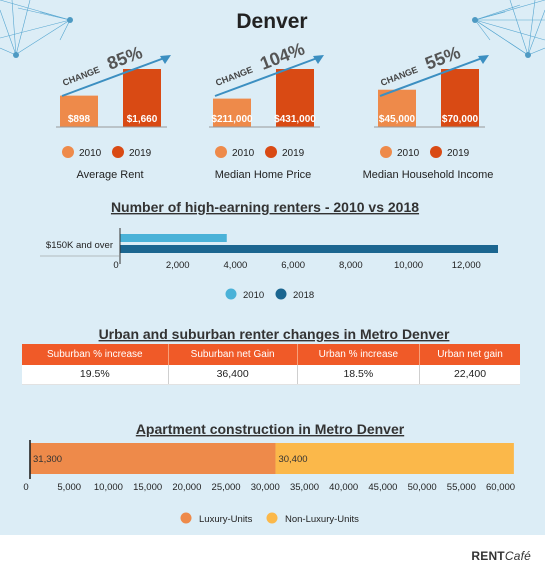  I want to click on bar-luxury, so click(153, 458).